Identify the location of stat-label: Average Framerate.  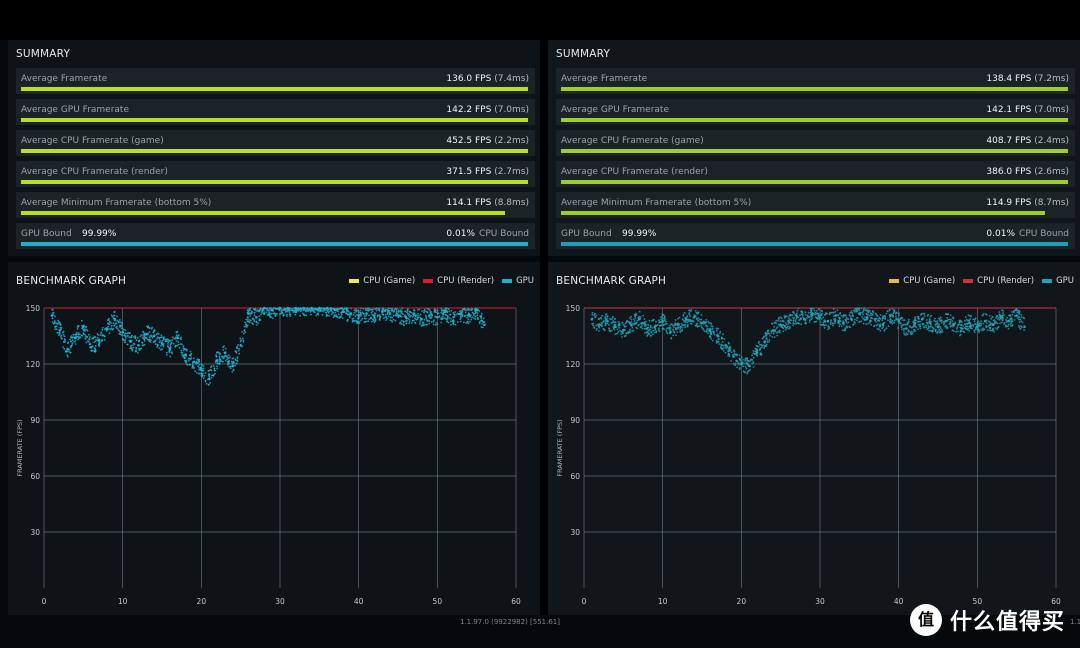
(604, 79).